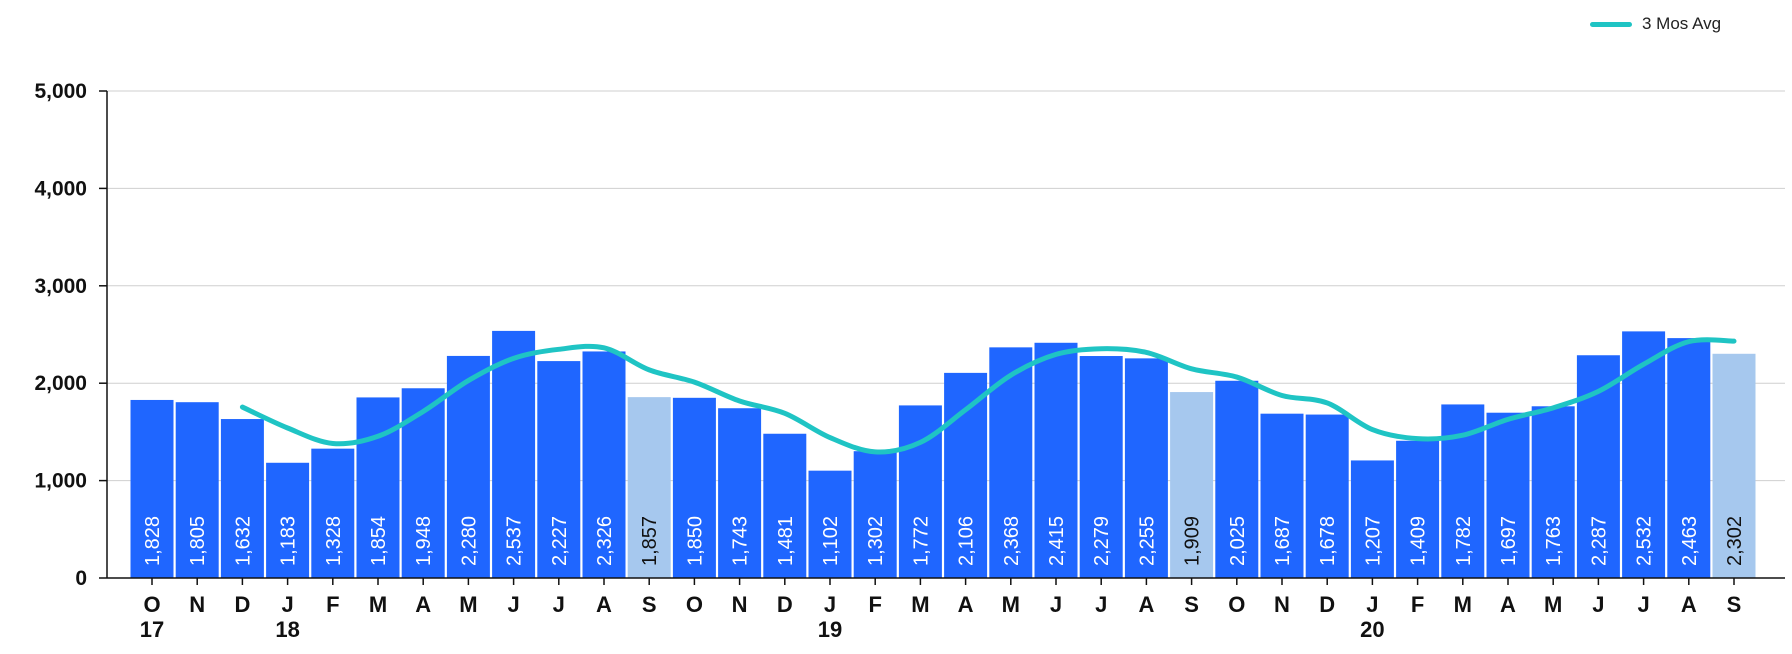 The image size is (1792, 654). Describe the element at coordinates (1102, 541) in the screenshot. I see `bar-value-label: 2,279` at that location.